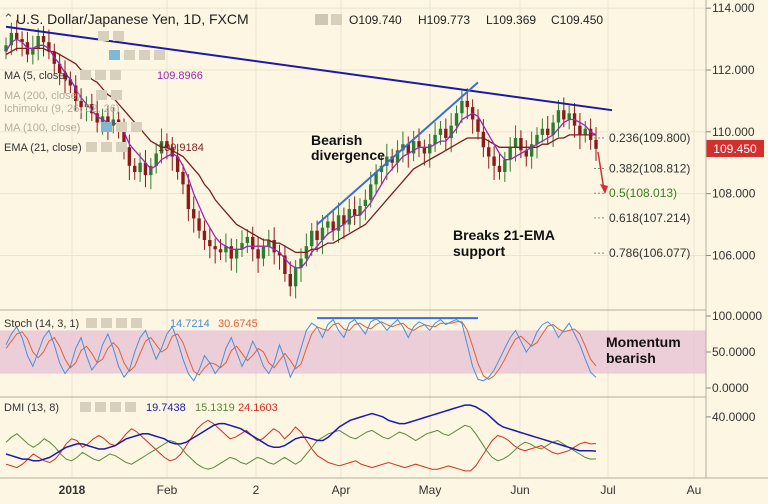 This screenshot has width=768, height=504. What do you see at coordinates (106, 147) in the screenshot?
I see `ema21-gear-icon` at bounding box center [106, 147].